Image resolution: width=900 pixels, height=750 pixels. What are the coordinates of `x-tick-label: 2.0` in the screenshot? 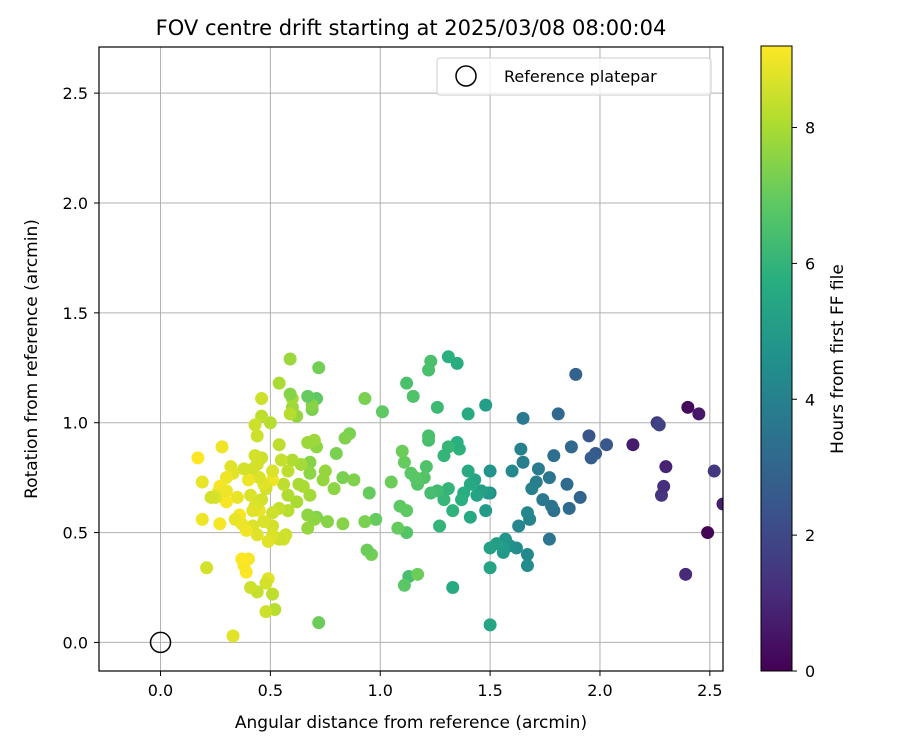 It's located at (599, 690).